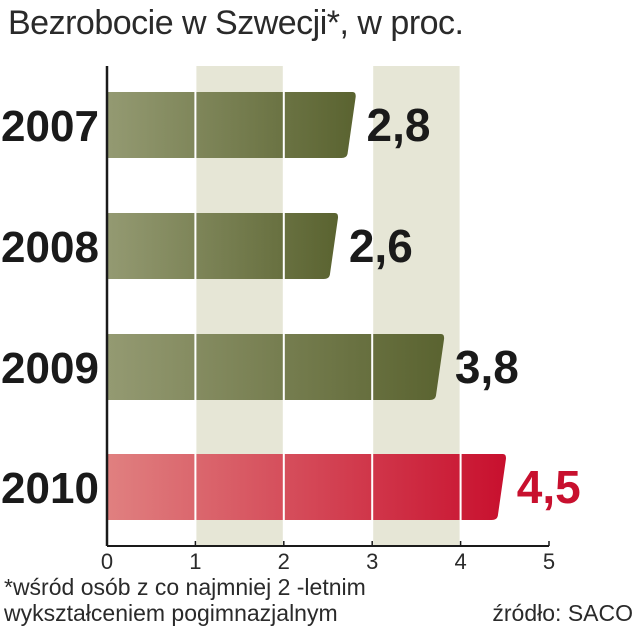  Describe the element at coordinates (276, 367) in the screenshot. I see `bar-2009` at that location.